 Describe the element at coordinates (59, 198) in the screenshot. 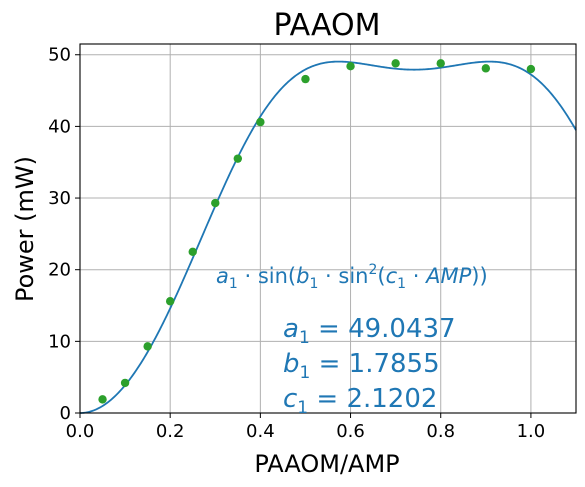

I see `y-tick-label: 30` at that location.